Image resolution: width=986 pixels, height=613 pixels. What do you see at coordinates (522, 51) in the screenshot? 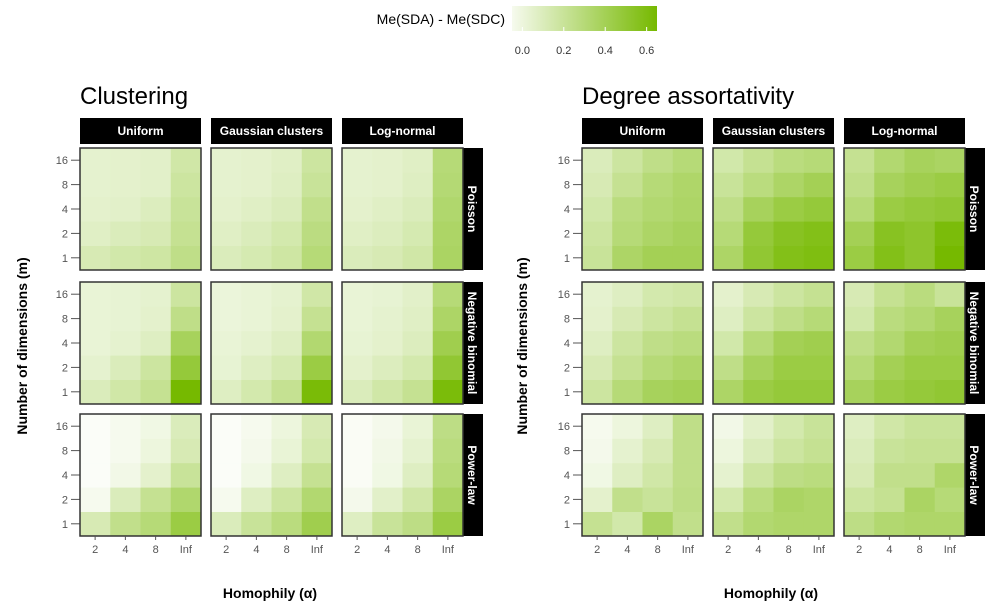
I see `legend-tick-label: 0.0` at bounding box center [522, 51].